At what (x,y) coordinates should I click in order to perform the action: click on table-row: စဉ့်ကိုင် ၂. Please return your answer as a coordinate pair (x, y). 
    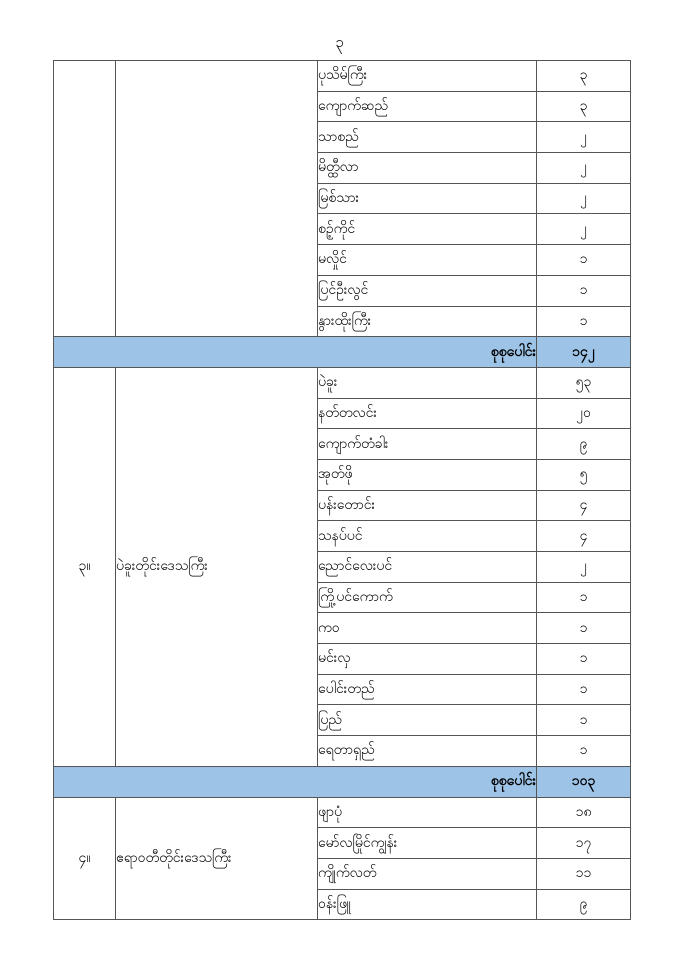
    Looking at the image, I should click on (342, 229).